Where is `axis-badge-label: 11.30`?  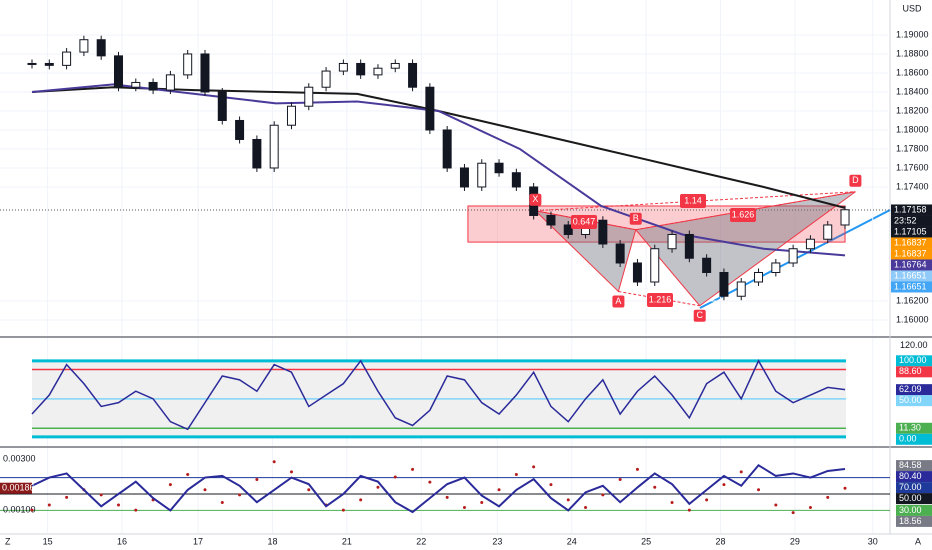
axis-badge-label: 11.30 is located at coordinates (910, 428).